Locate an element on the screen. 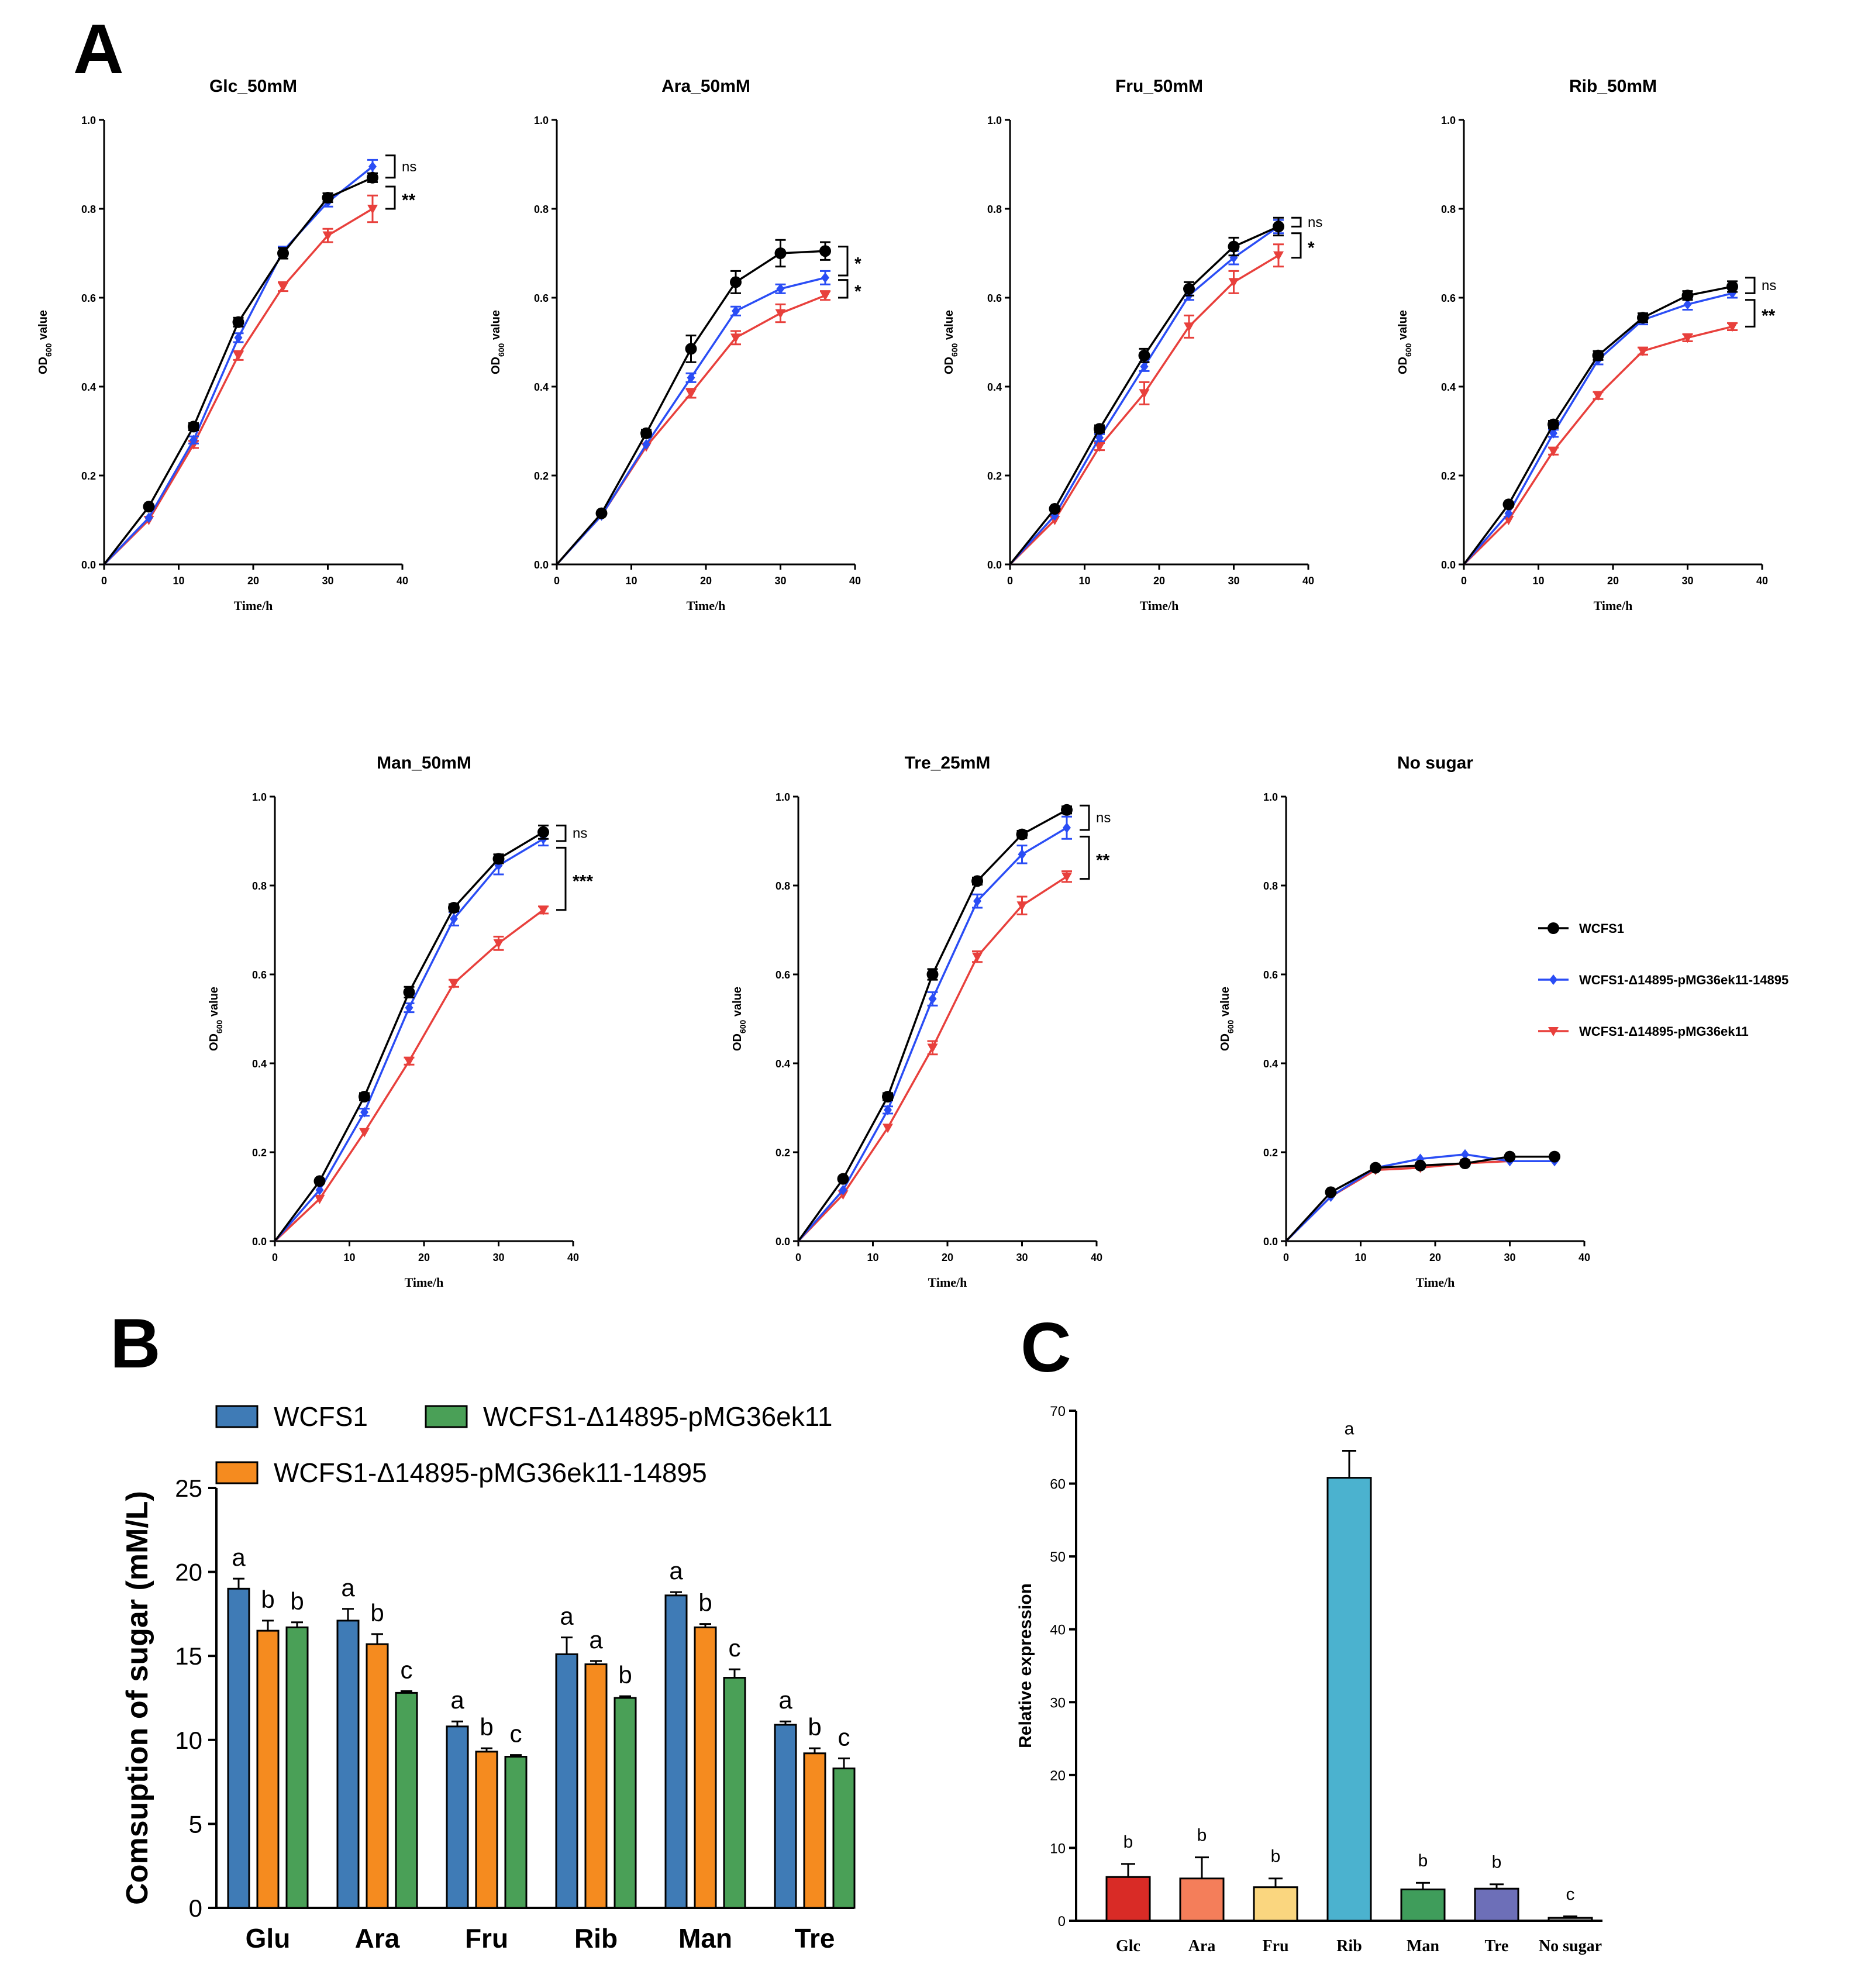  x-category-label: Tre is located at coordinates (814, 1938).